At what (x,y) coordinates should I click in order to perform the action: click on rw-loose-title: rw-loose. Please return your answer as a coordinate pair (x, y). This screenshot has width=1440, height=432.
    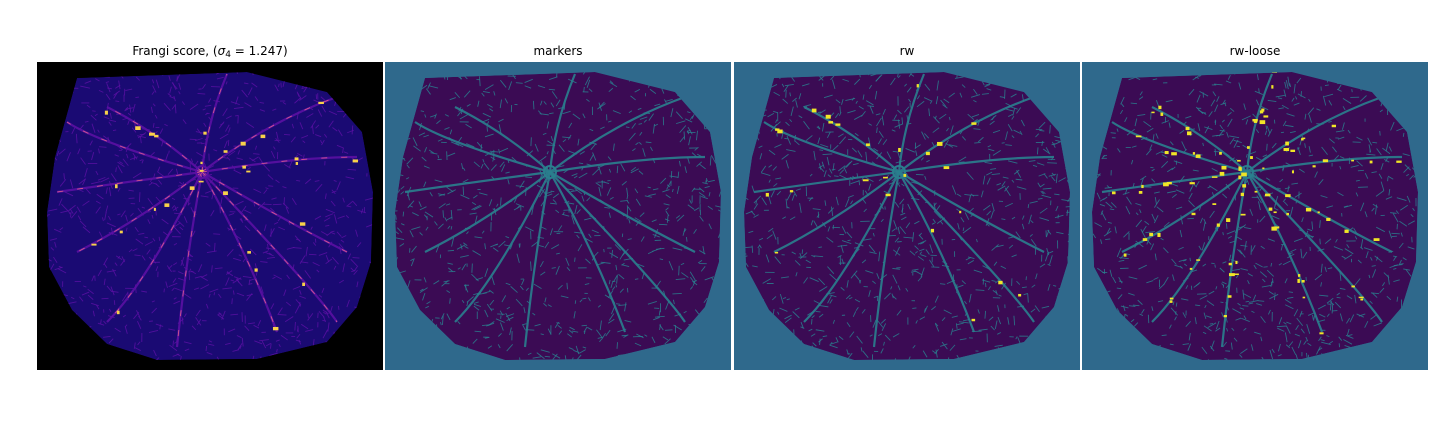
    Looking at the image, I should click on (1255, 51).